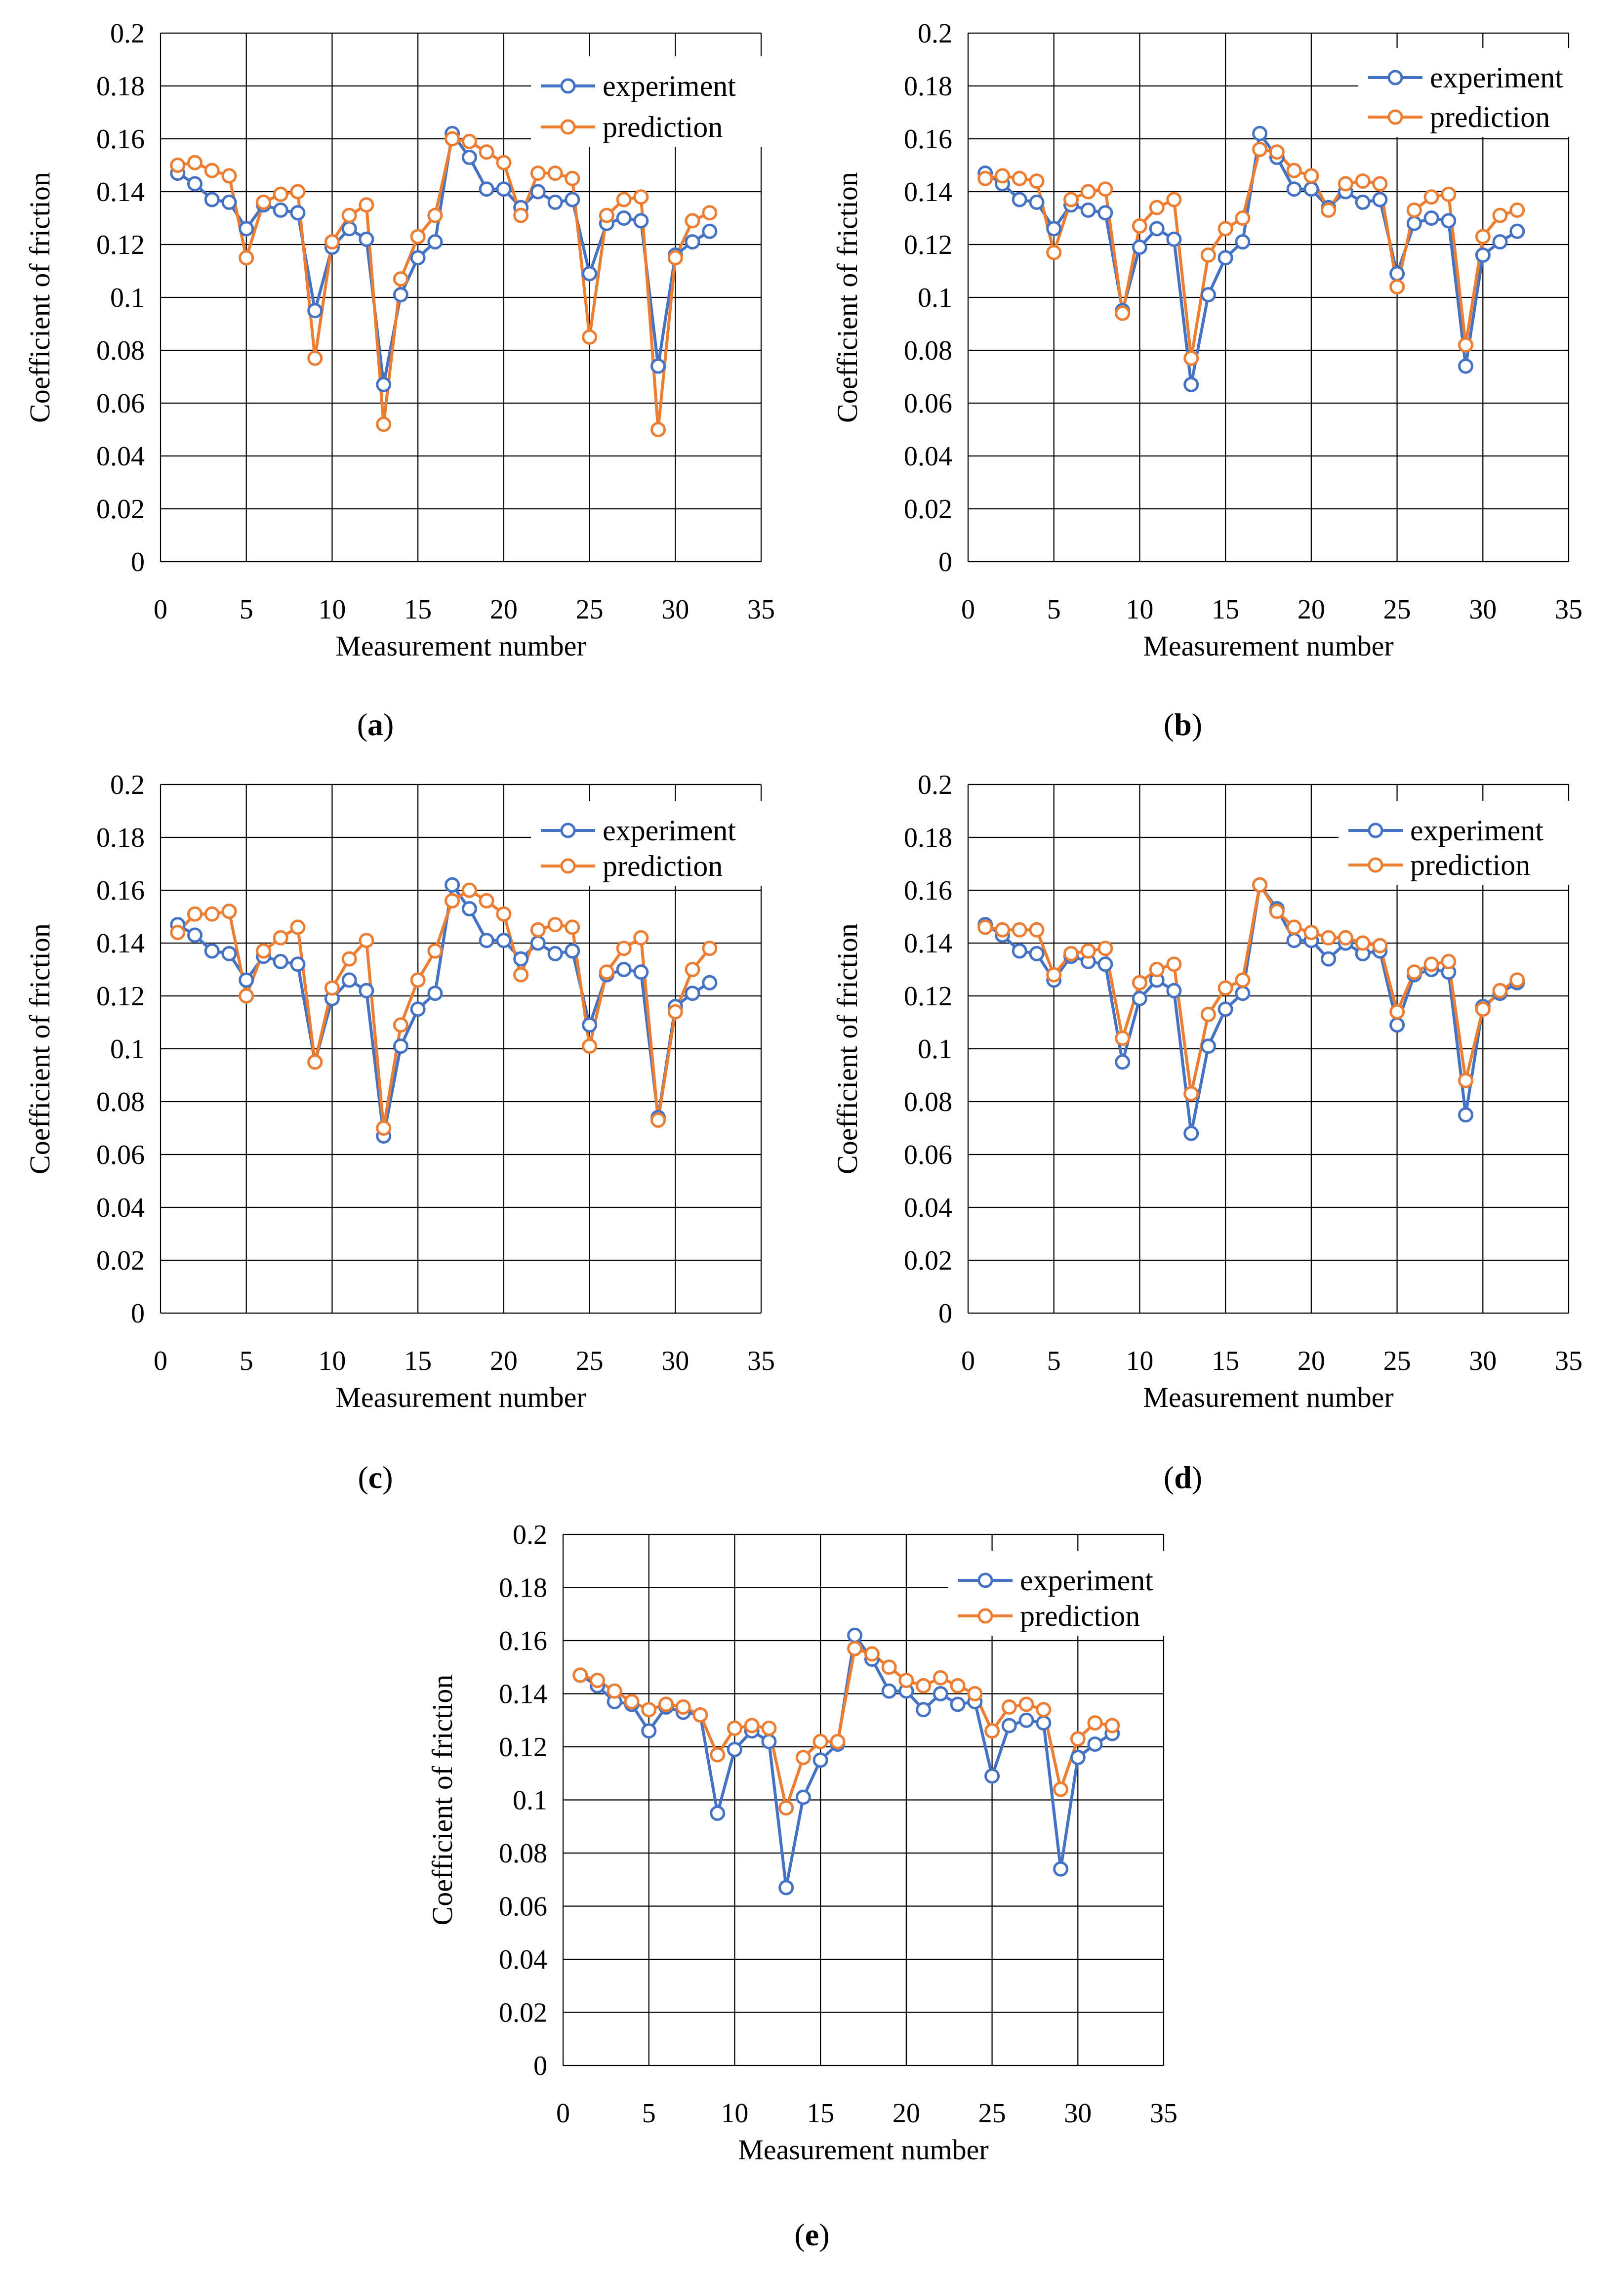  I want to click on y-tick-label: 0.14, so click(121, 943).